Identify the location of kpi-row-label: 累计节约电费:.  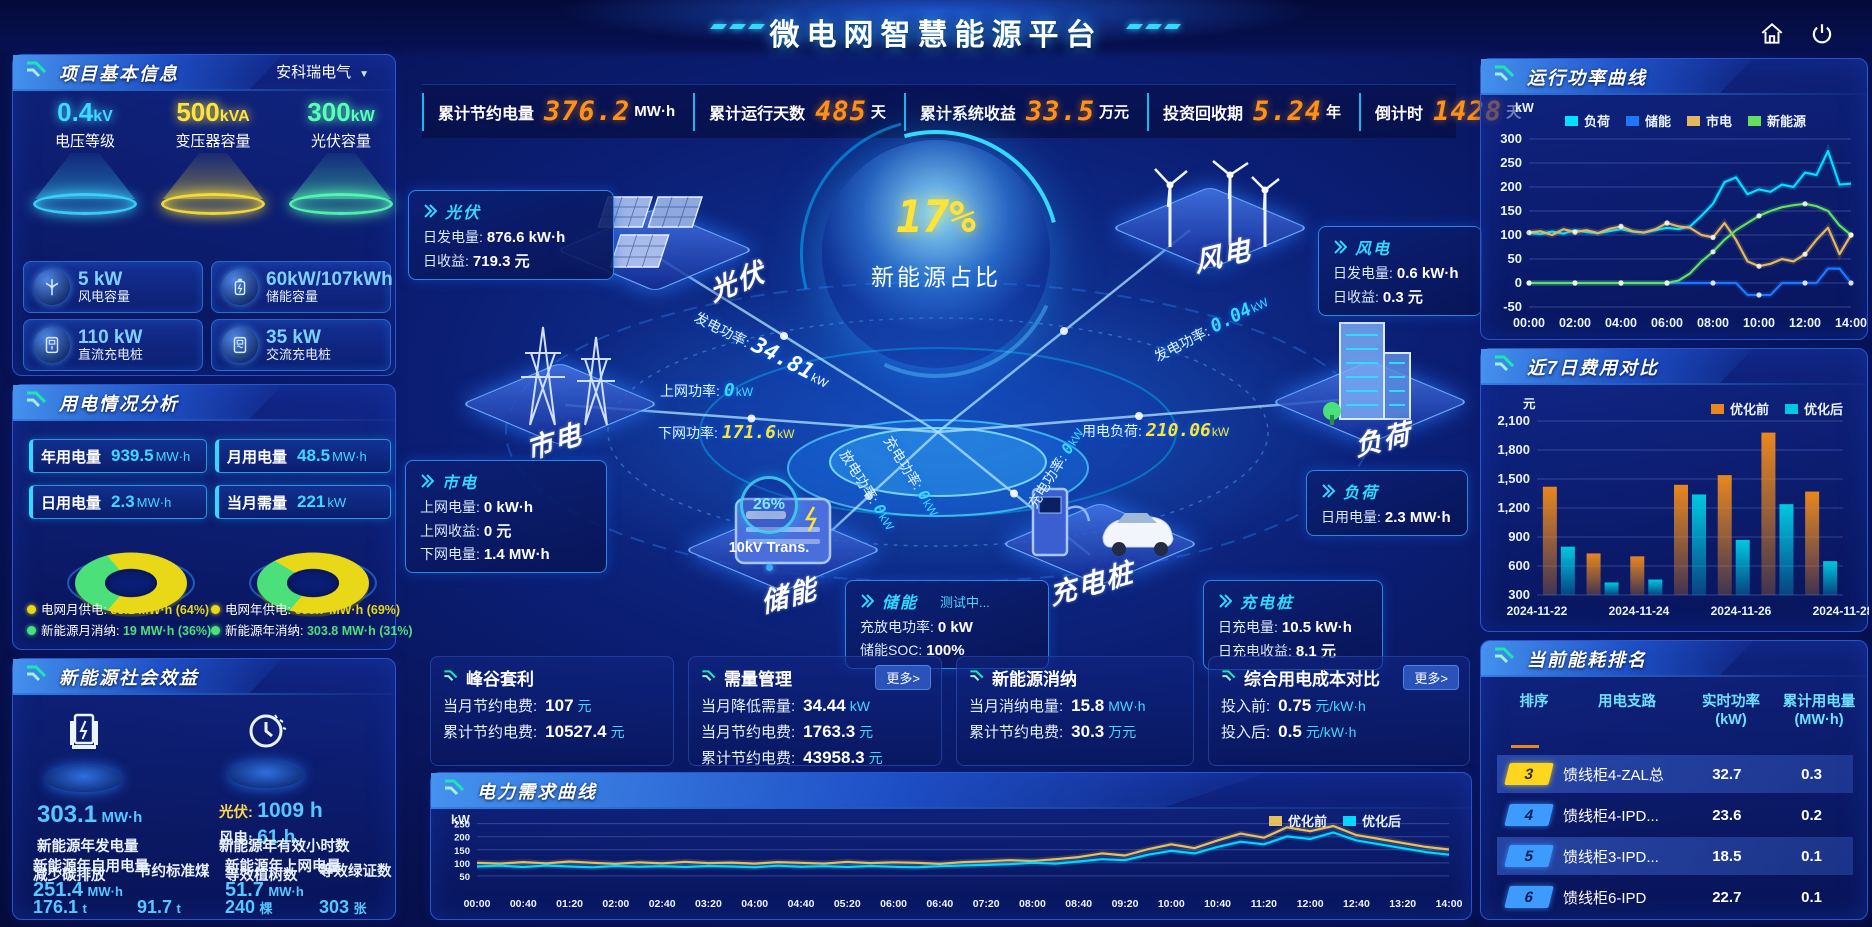
(490, 732).